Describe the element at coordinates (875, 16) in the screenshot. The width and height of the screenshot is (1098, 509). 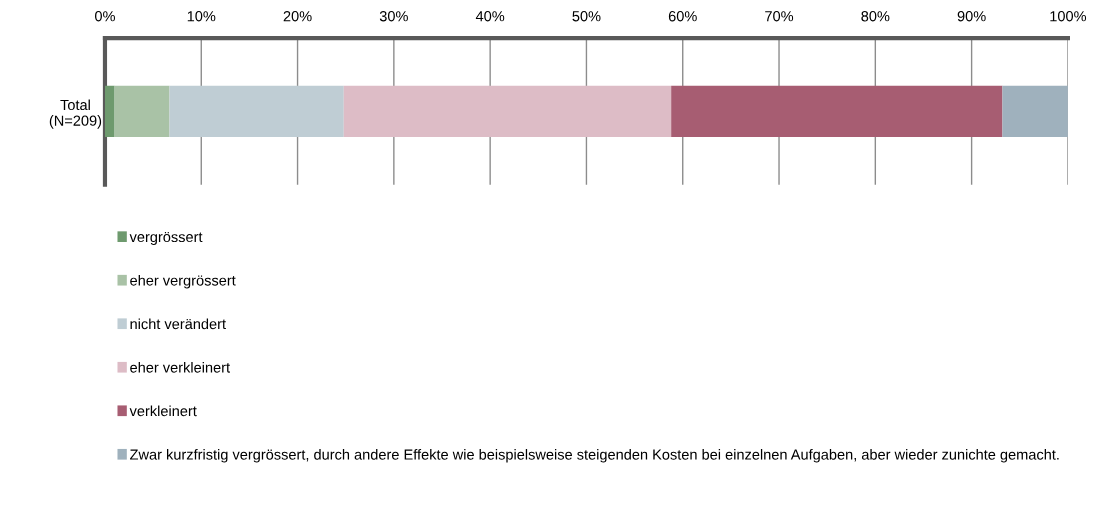
I see `x-tick-label: 80%` at that location.